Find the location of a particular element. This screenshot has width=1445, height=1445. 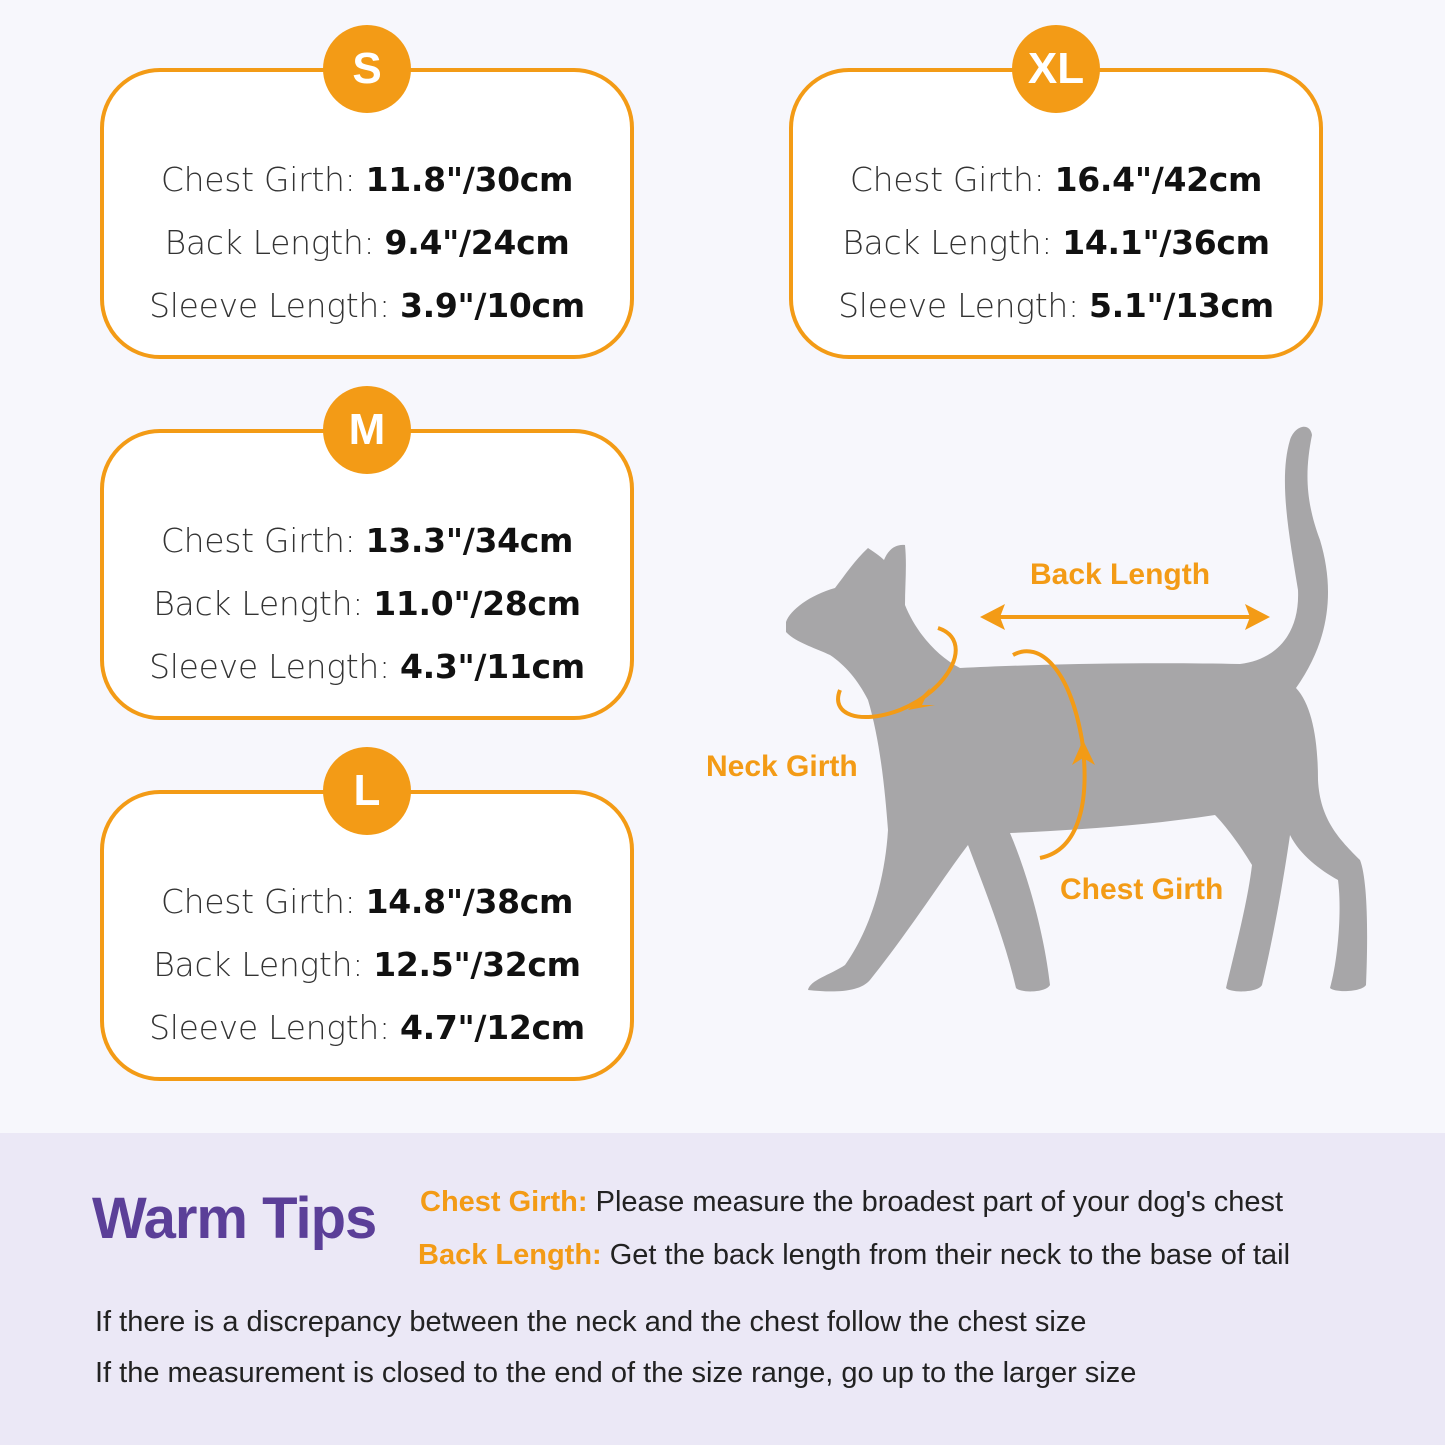

row-value: 16.4"/42cm is located at coordinates (1158, 179).